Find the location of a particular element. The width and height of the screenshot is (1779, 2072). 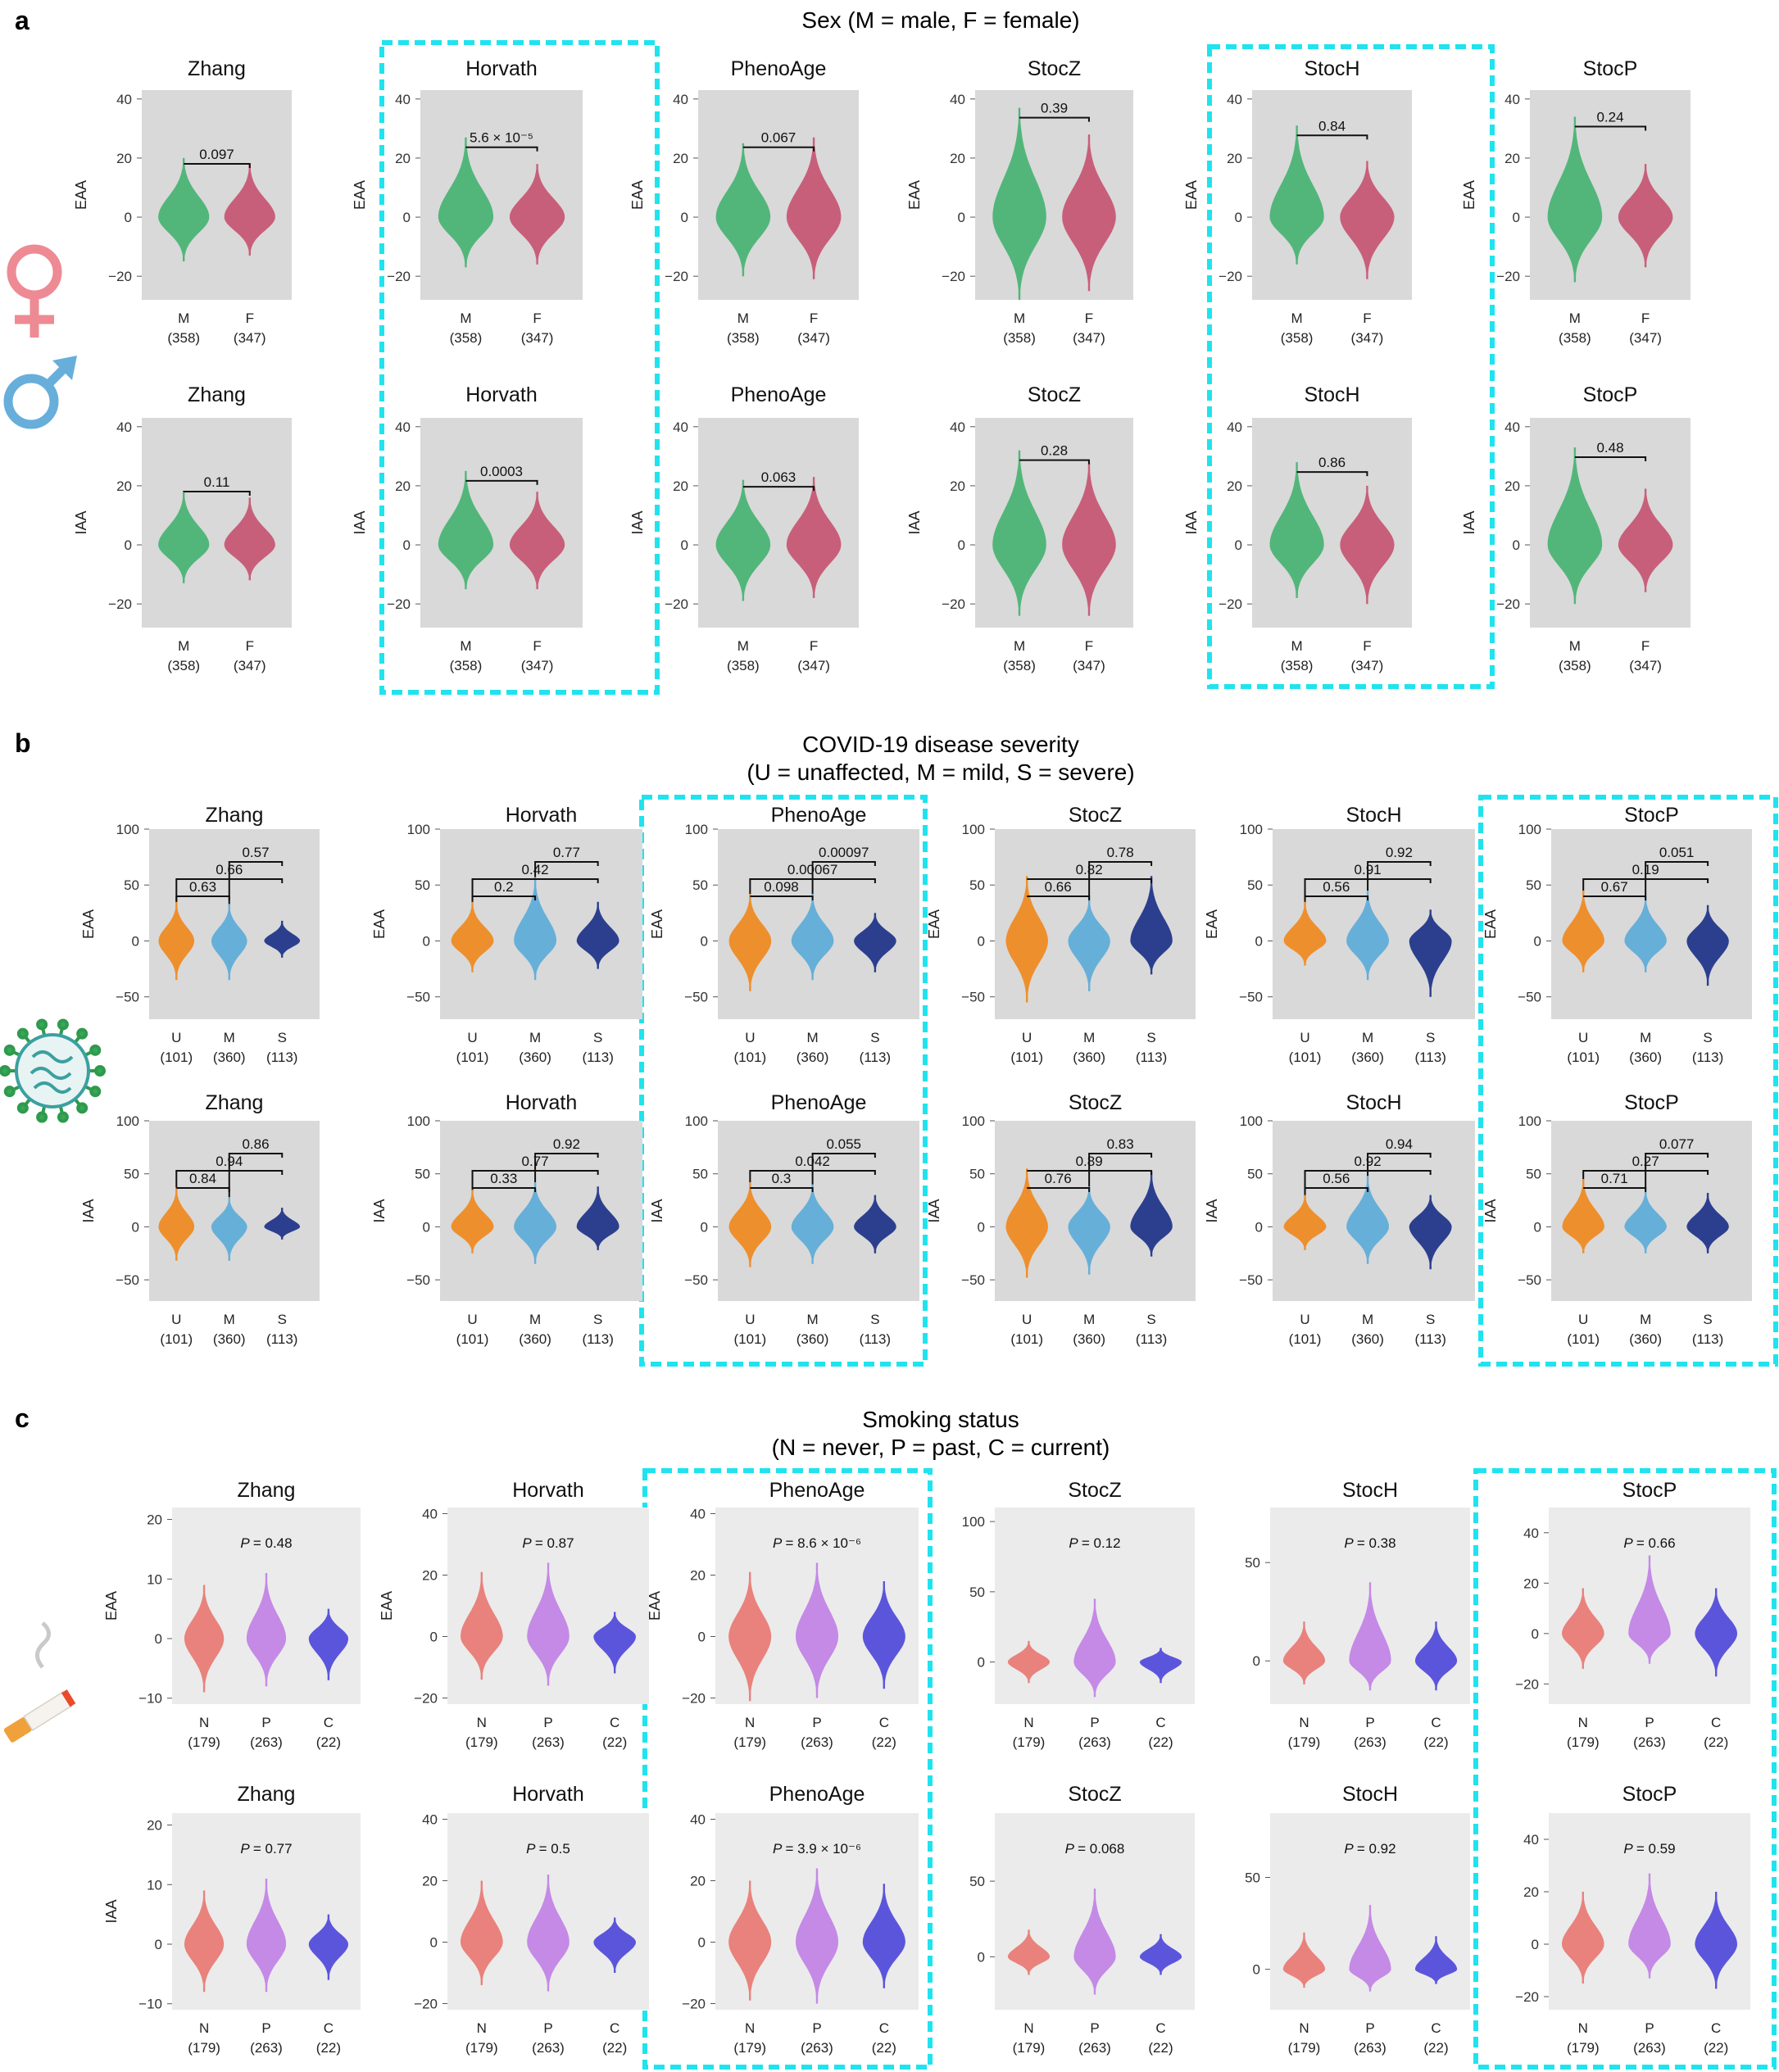

x-tick-label: U is located at coordinates (750, 1319).